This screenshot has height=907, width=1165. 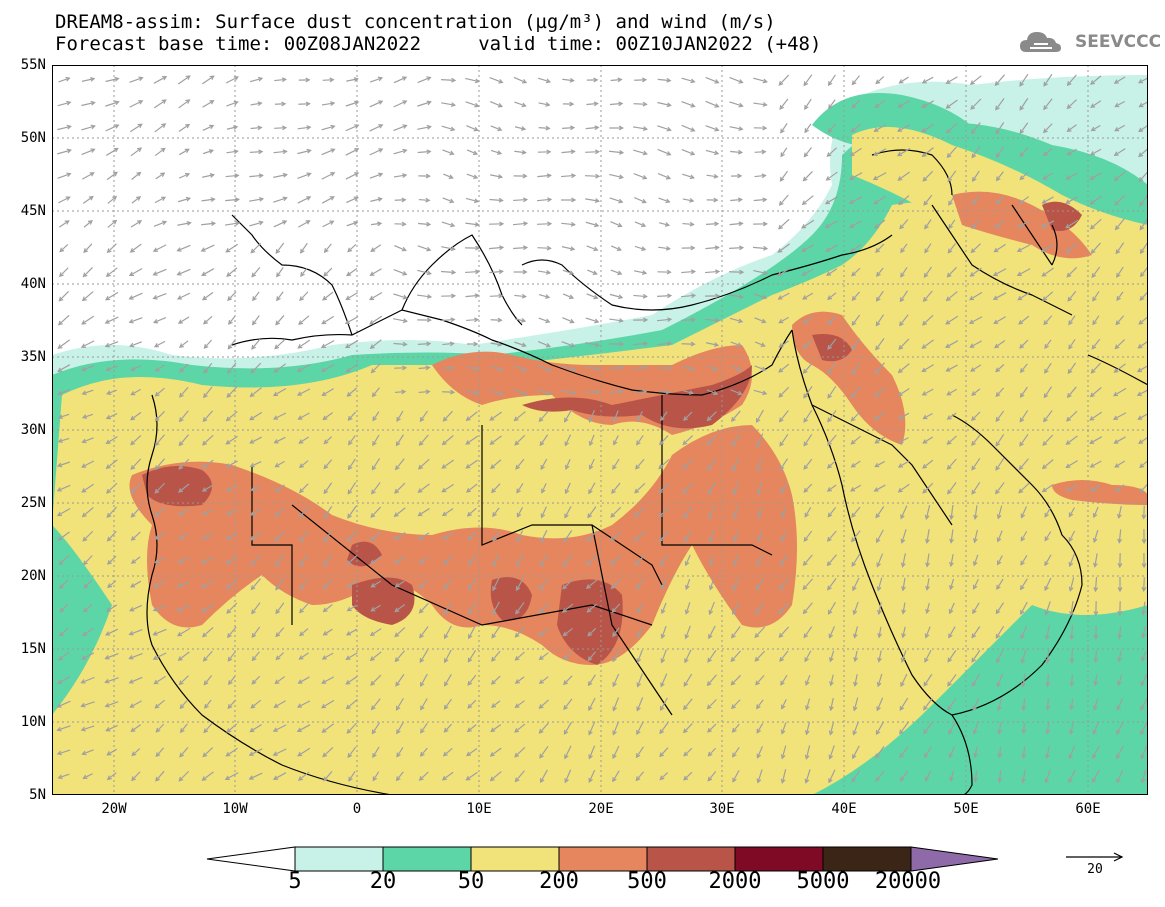 What do you see at coordinates (603, 859) in the screenshot?
I see `colorbar-bin` at bounding box center [603, 859].